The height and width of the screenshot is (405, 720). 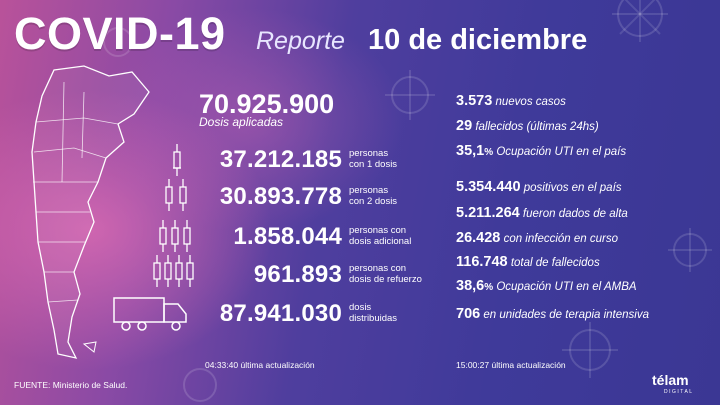 I want to click on vaccine-updated-time: 04:33:40, so click(x=222, y=365).